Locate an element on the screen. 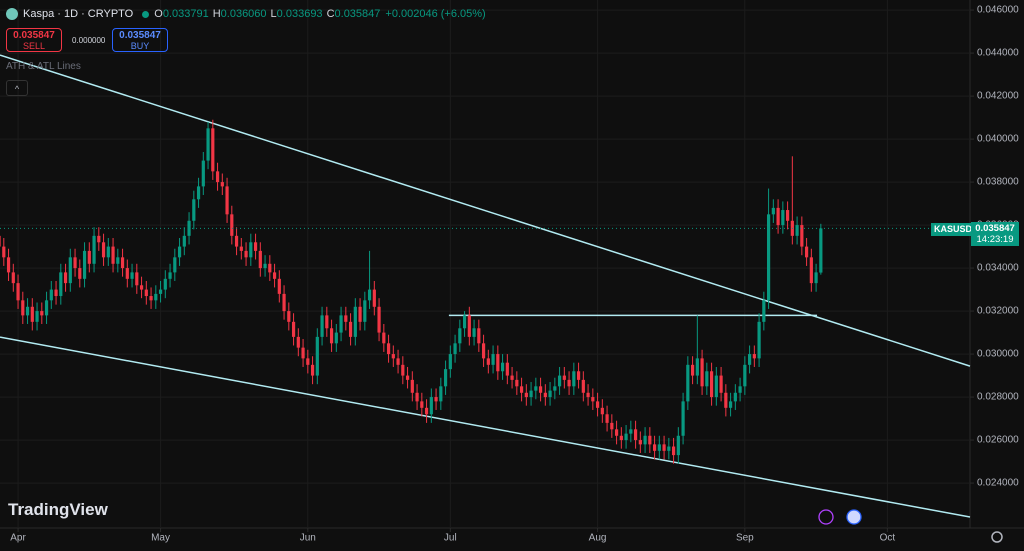 Image resolution: width=1024 pixels, height=551 pixels. spread: 0.000000 is located at coordinates (89, 40).